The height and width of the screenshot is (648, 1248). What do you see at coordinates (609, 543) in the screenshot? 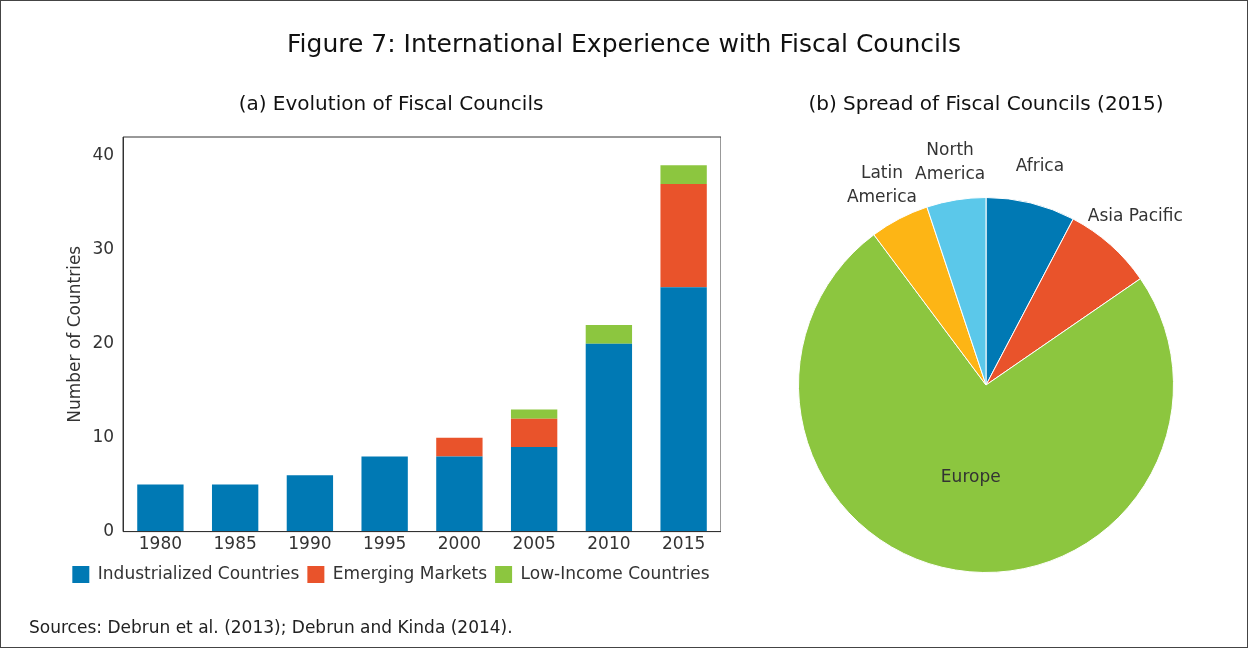
I see `x-tick-label: 2010` at bounding box center [609, 543].